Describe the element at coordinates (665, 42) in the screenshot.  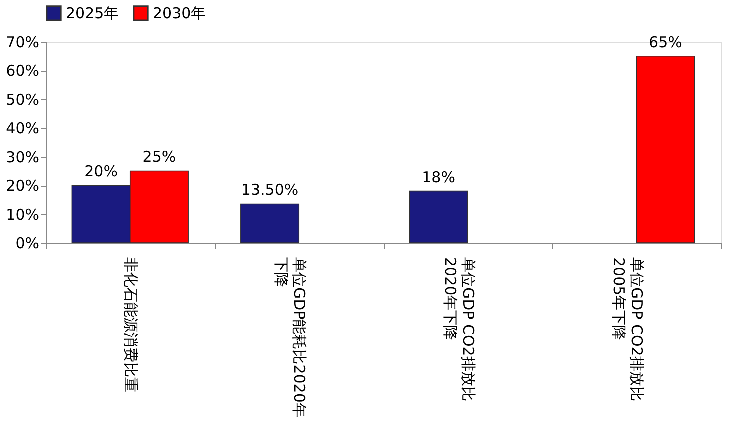
I see `data-label: 65%` at that location.